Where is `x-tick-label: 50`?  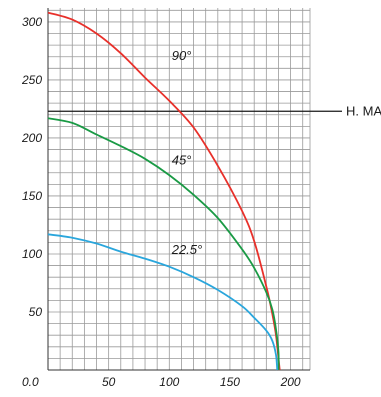 x-tick-label: 50 is located at coordinates (109, 382).